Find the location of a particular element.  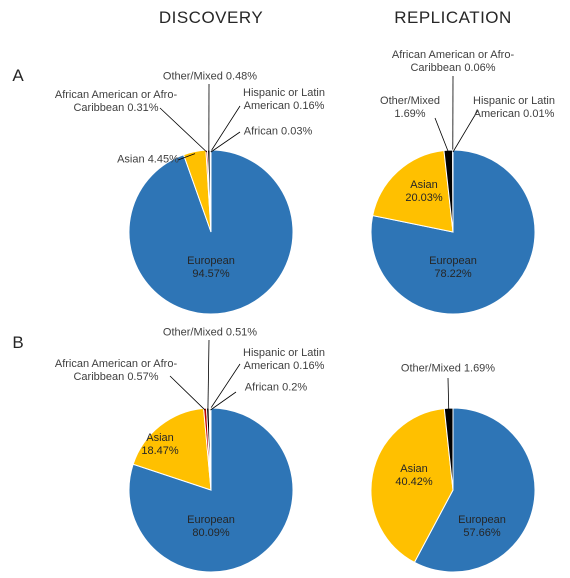

data-label: European 57.66% is located at coordinates (482, 527).